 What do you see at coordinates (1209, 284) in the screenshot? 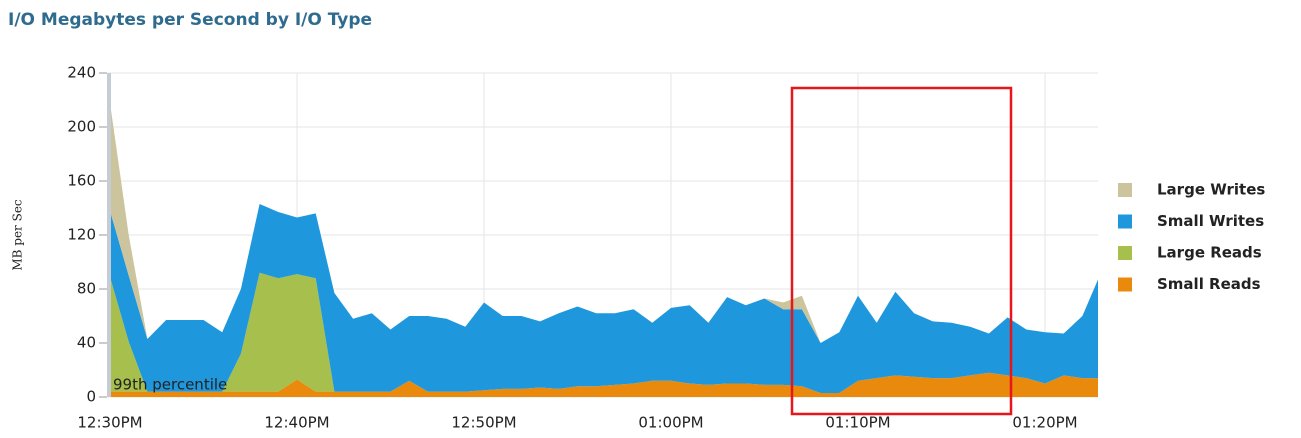
I see `legend-label: Small Reads` at bounding box center [1209, 284].